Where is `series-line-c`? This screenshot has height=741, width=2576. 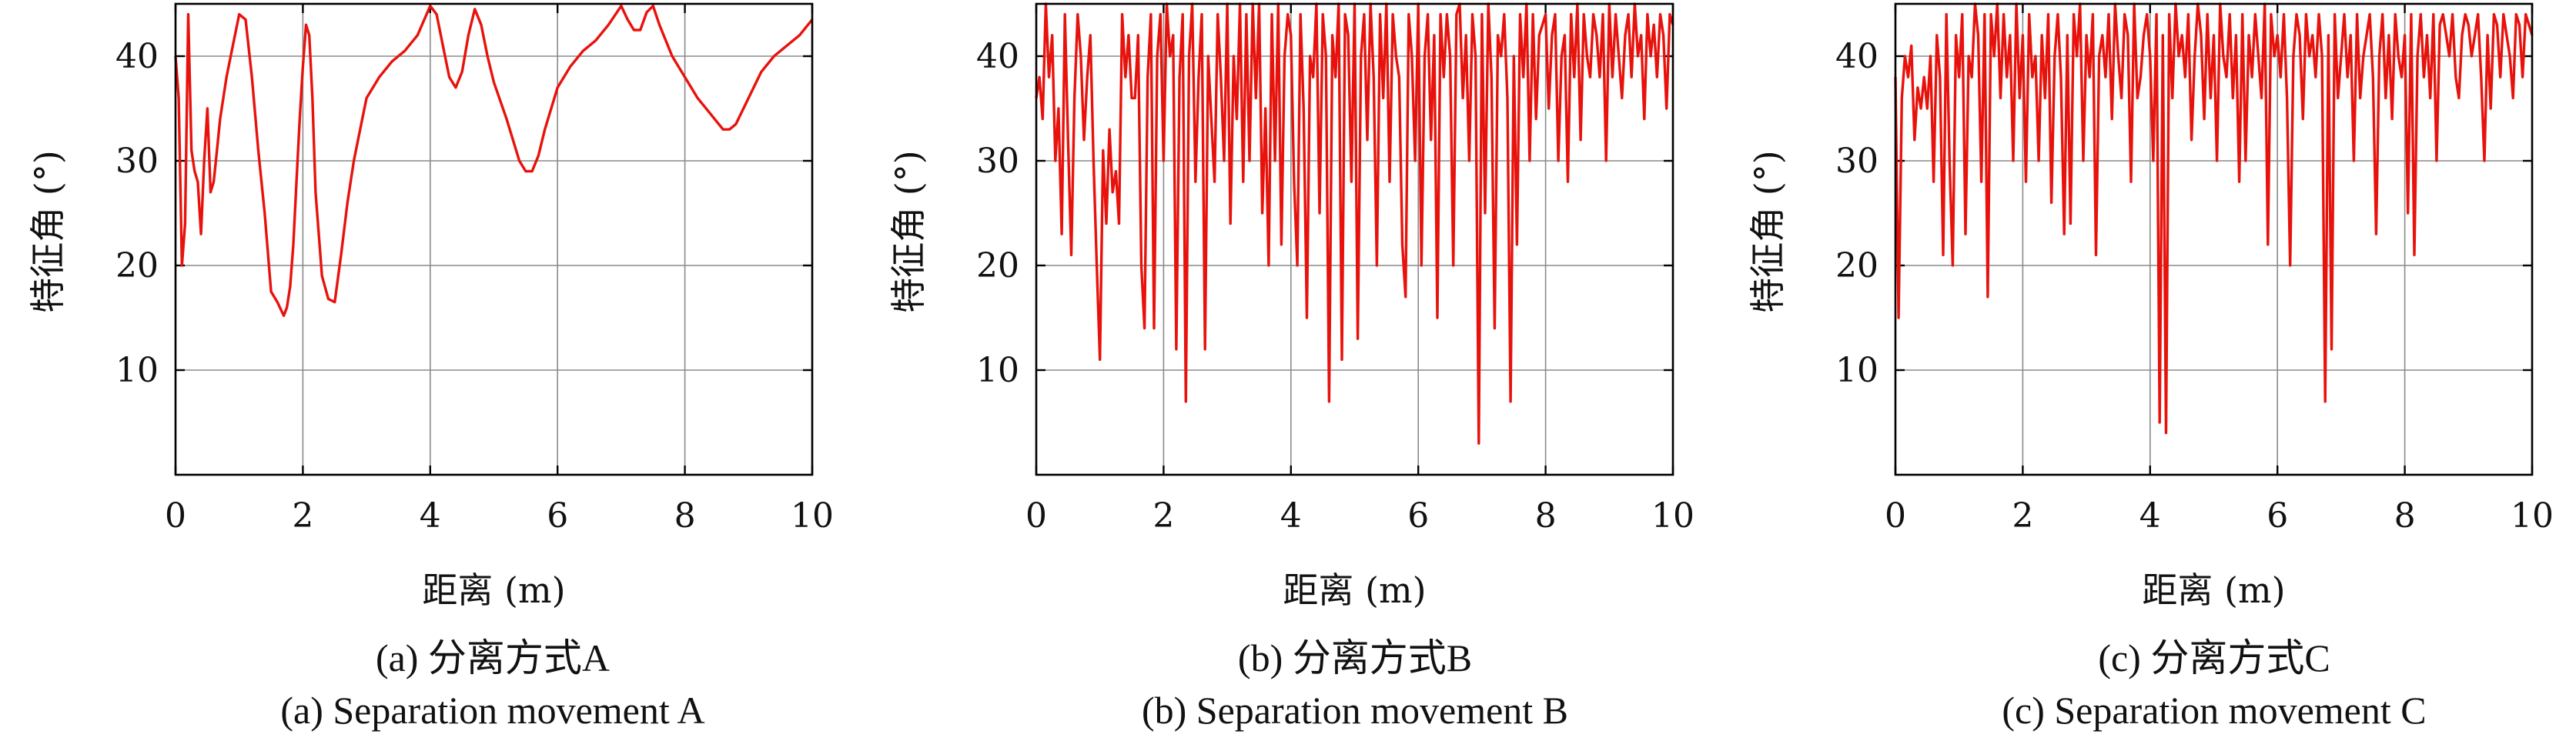
series-line-c is located at coordinates (2214, 218).